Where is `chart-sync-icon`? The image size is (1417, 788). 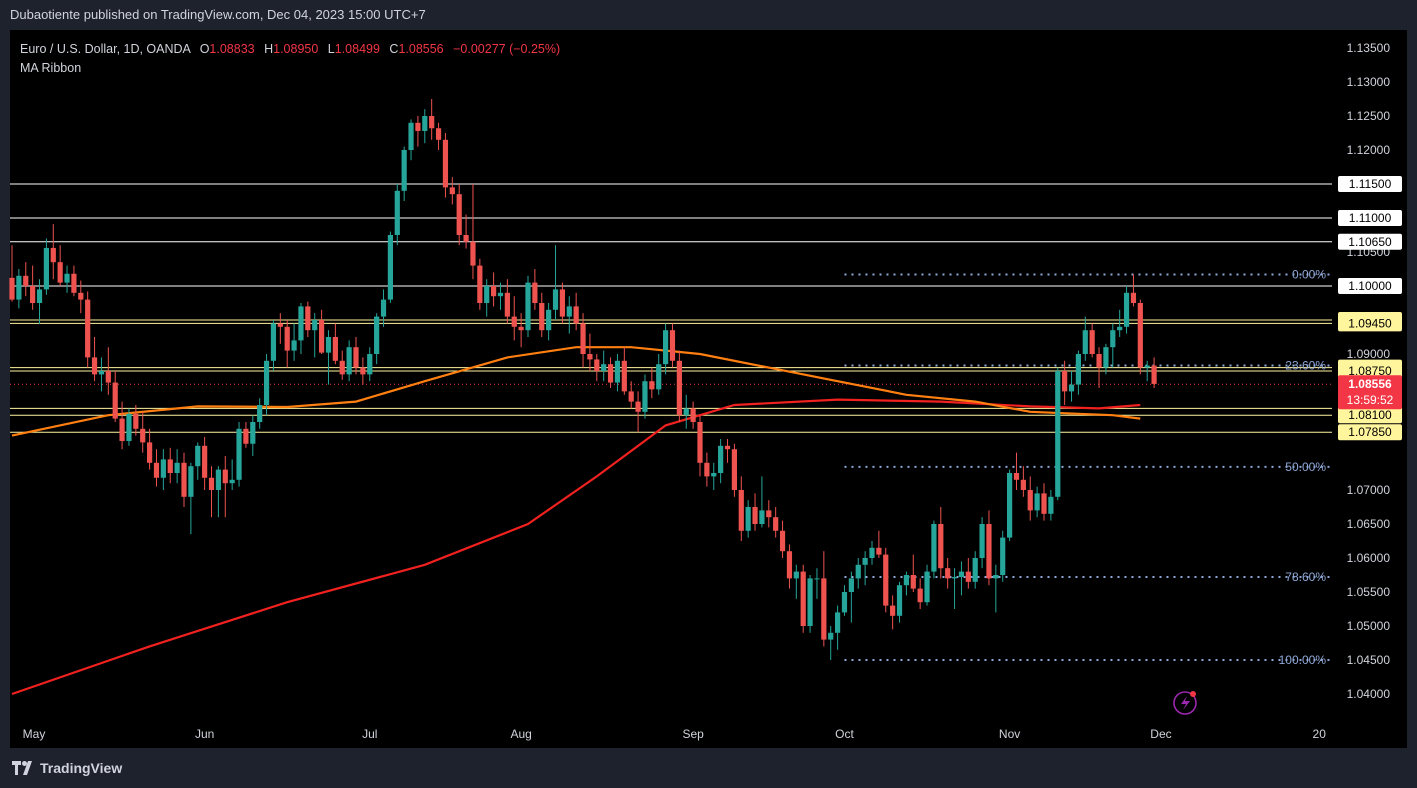 chart-sync-icon is located at coordinates (1185, 703).